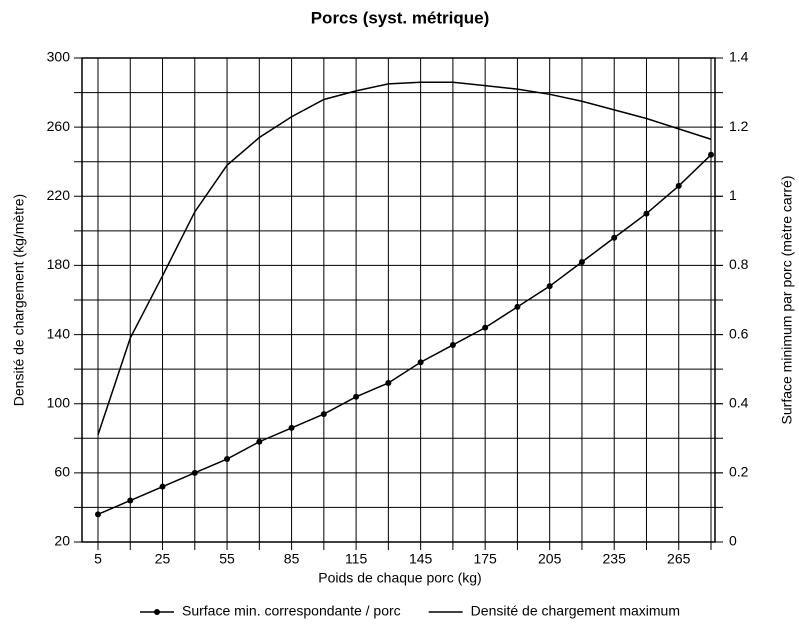 The height and width of the screenshot is (627, 799). I want to click on y-tick-label: 100, so click(59, 402).